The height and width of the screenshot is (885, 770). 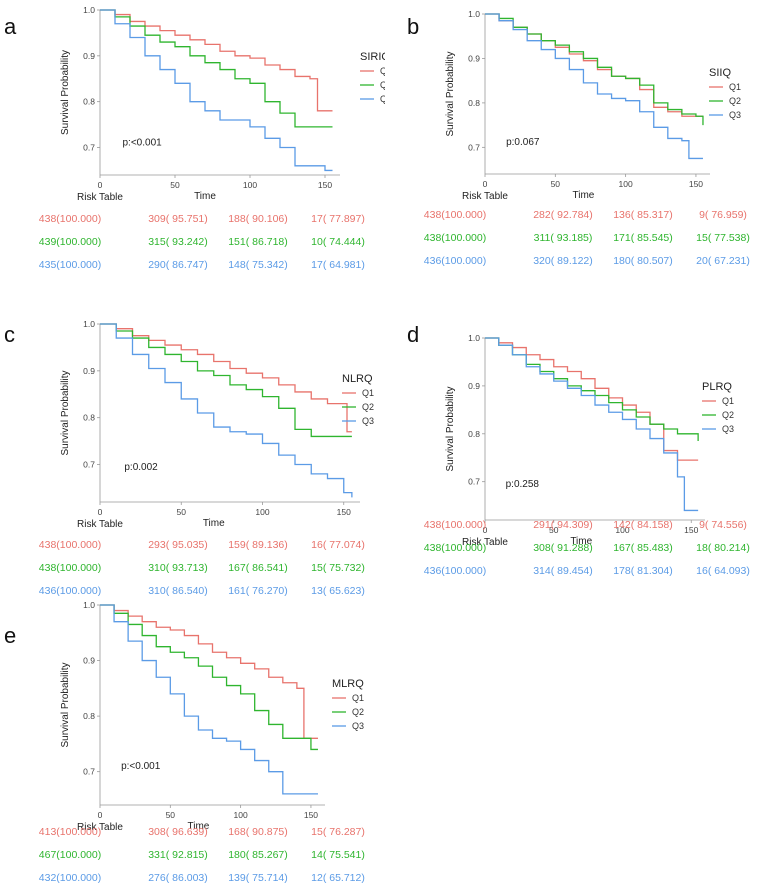 What do you see at coordinates (643, 525) in the screenshot?
I see `risk-table-cell: 142( 84.158)` at bounding box center [643, 525].